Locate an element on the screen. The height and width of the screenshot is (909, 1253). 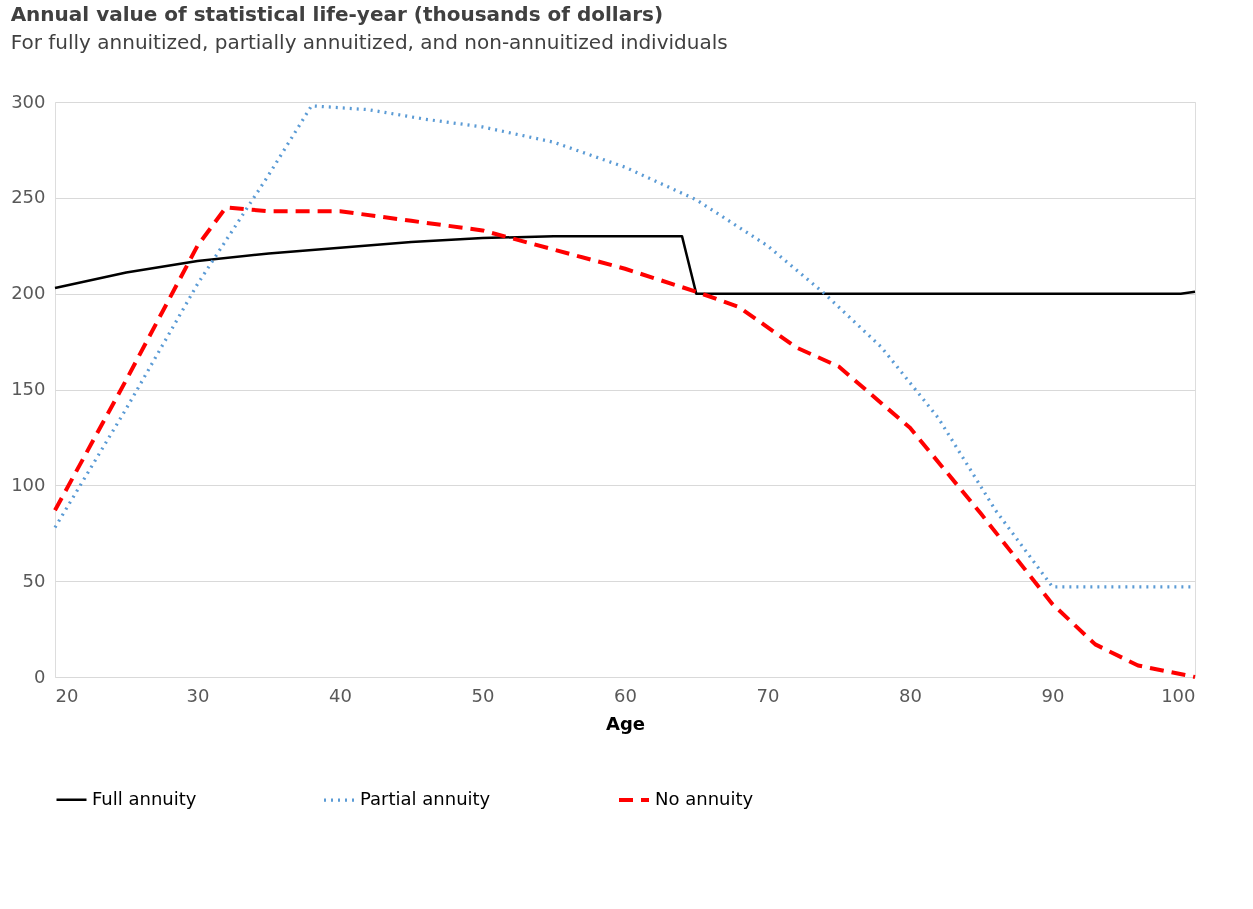
x-axis-title: Age is located at coordinates (625, 723).